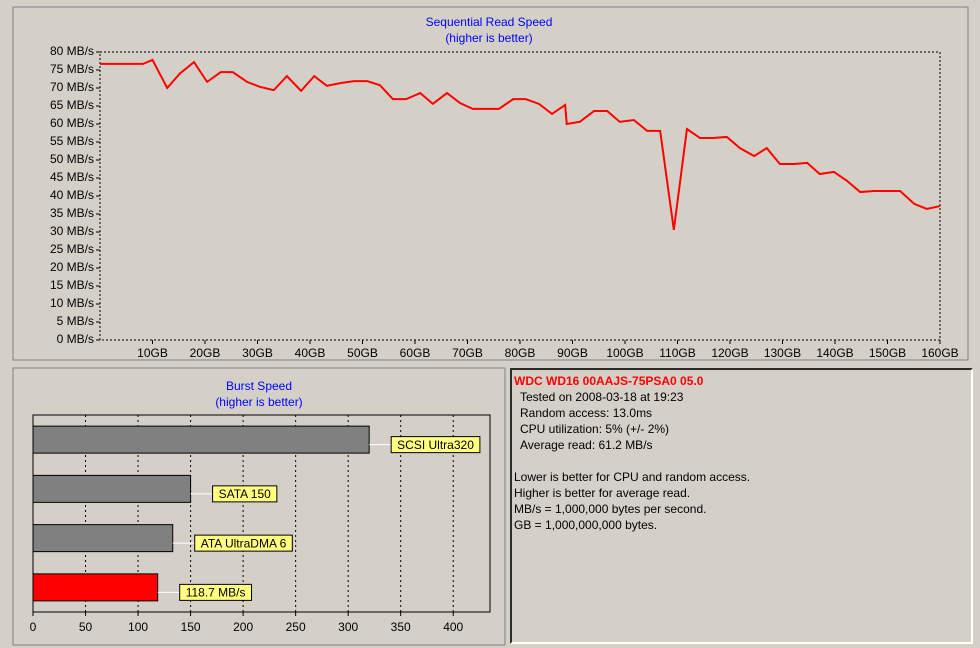  Describe the element at coordinates (415, 353) in the screenshot. I see `x-tick-label: 60GB` at that location.